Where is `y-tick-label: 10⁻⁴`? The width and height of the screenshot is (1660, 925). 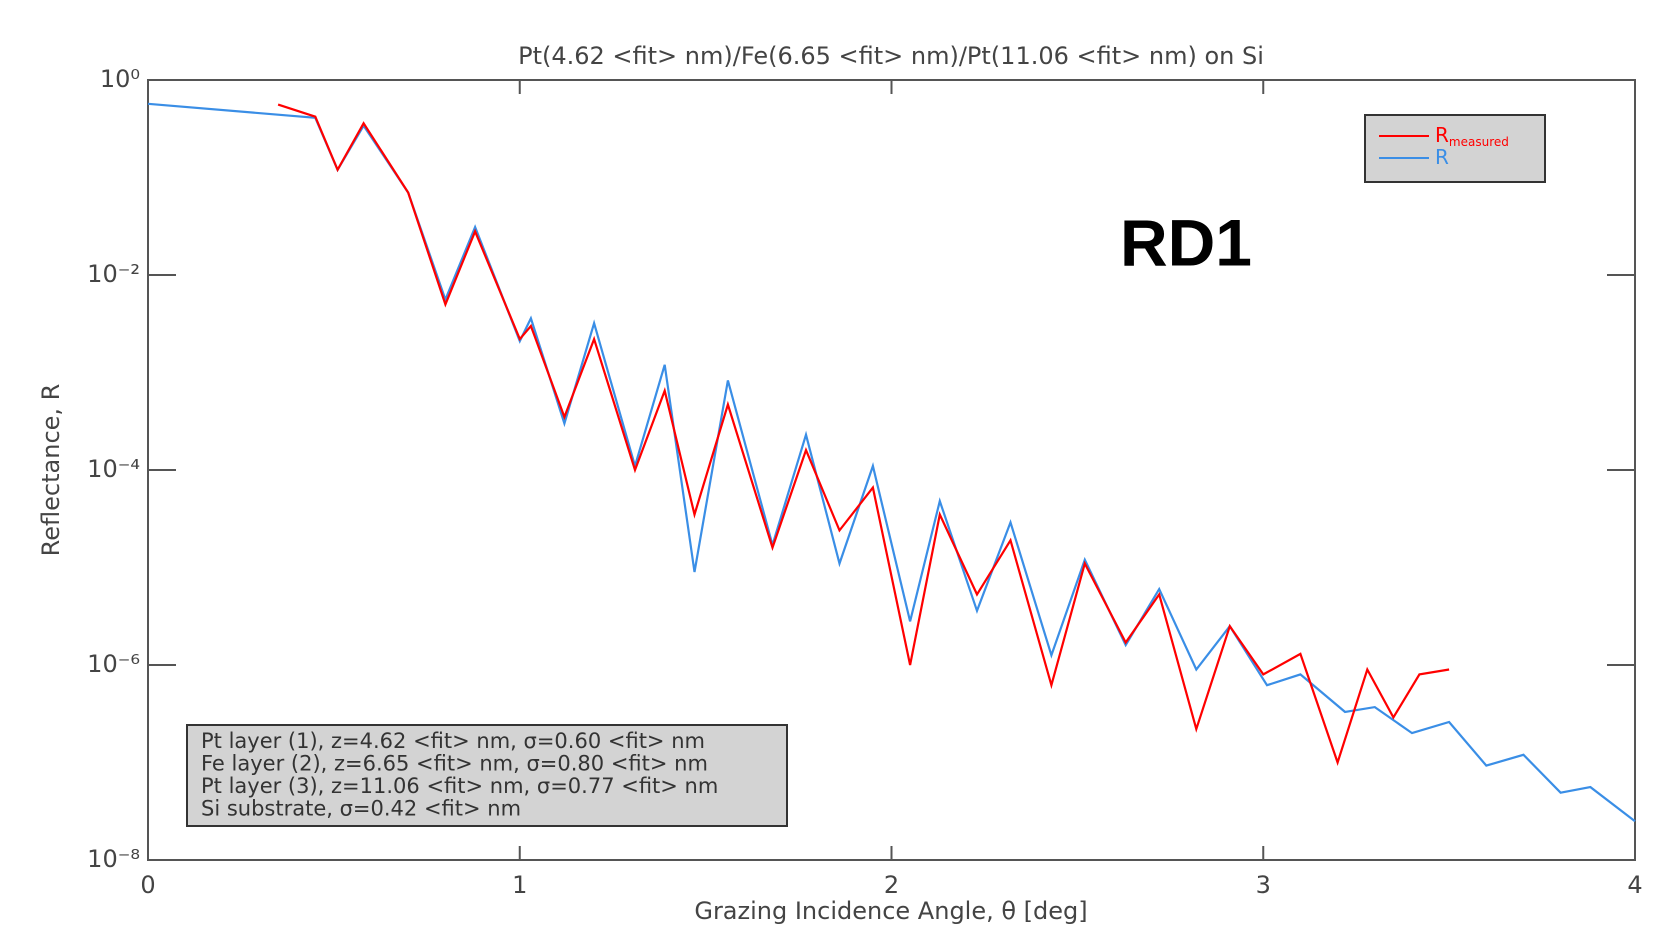 y-tick-label: 10⁻⁴ is located at coordinates (113, 469).